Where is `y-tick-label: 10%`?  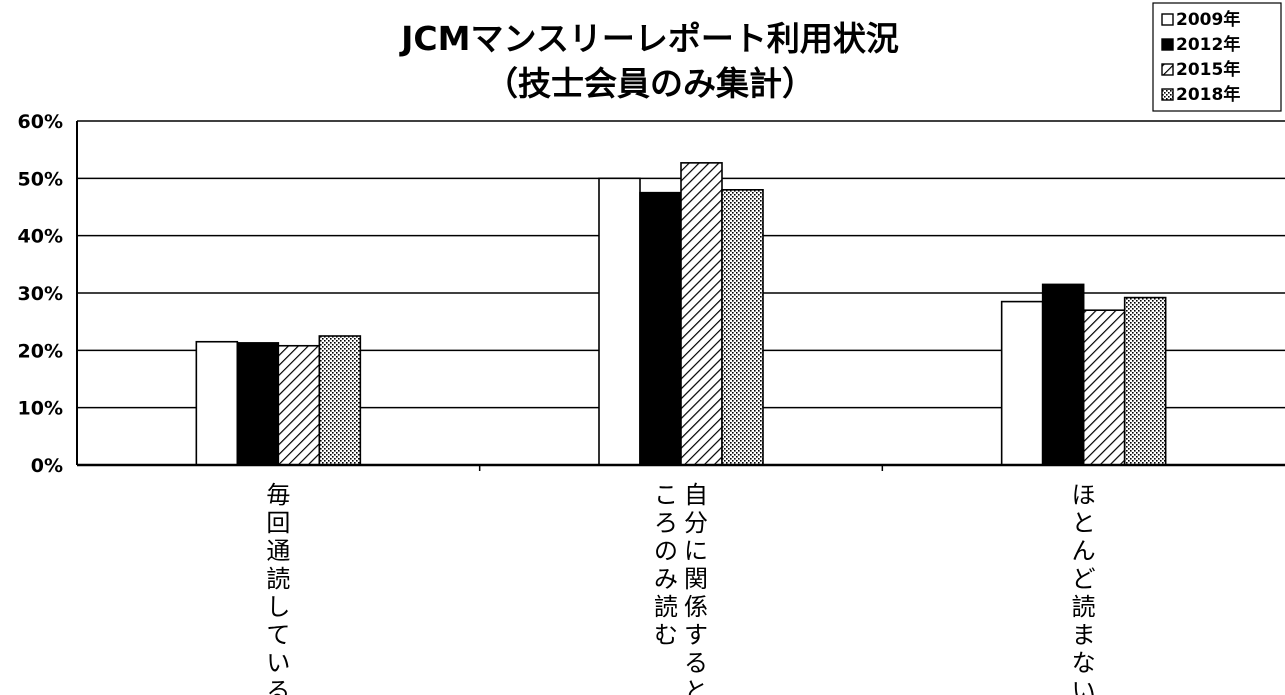 y-tick-label: 10% is located at coordinates (40, 409).